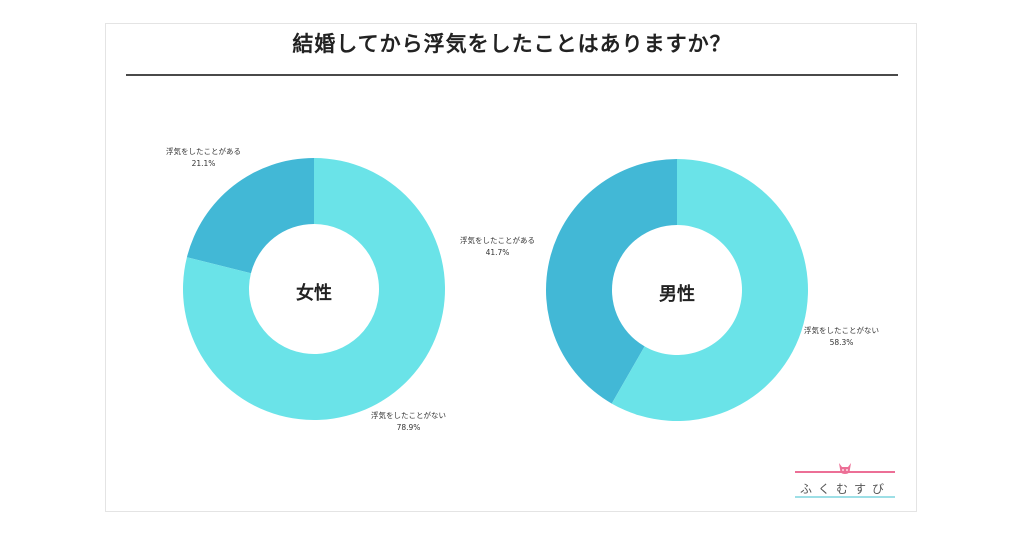 This screenshot has width=1024, height=538. What do you see at coordinates (250, 216) in the screenshot?
I see `donut-slice-yes-female` at bounding box center [250, 216].